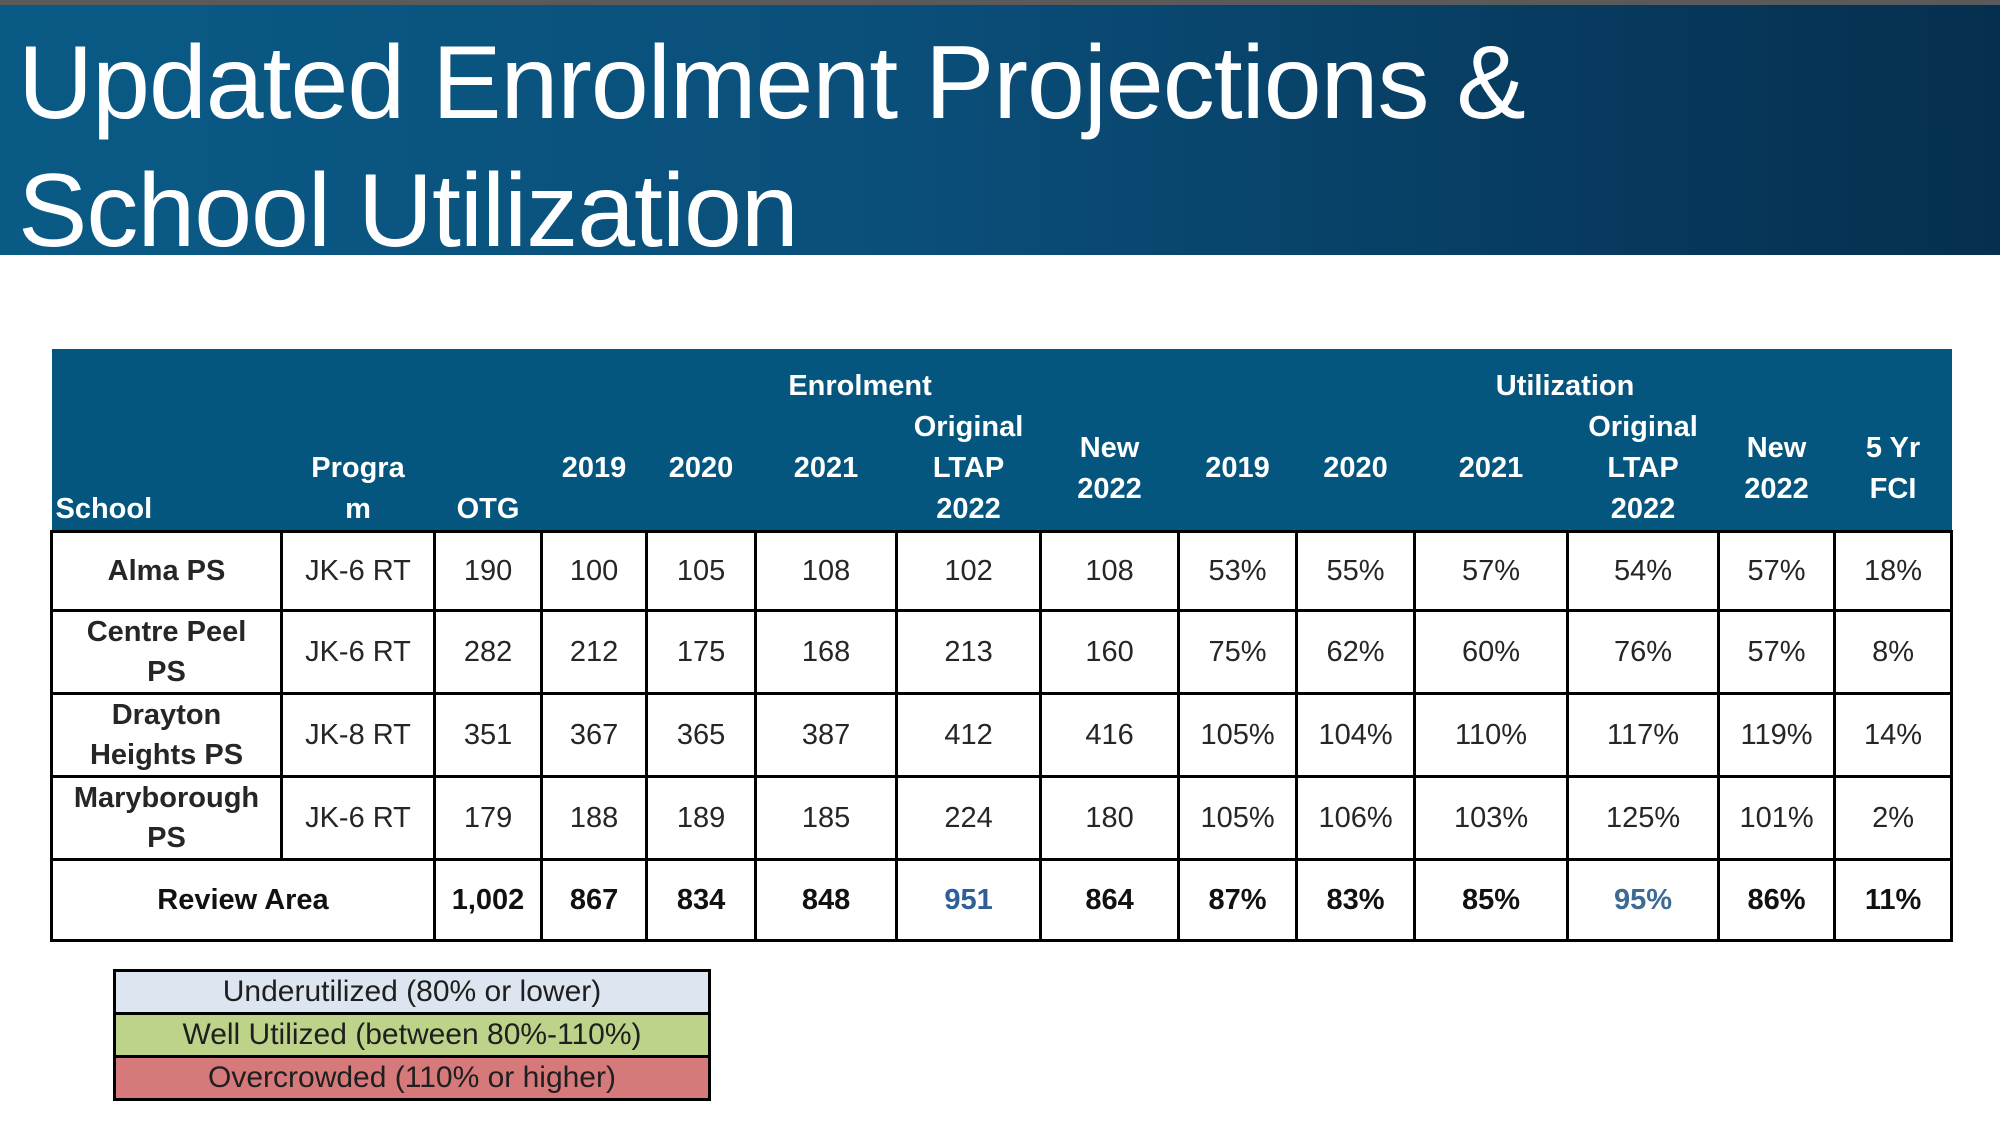 The image size is (2000, 1132). I want to click on col-header-otg: OTG, so click(488, 469).